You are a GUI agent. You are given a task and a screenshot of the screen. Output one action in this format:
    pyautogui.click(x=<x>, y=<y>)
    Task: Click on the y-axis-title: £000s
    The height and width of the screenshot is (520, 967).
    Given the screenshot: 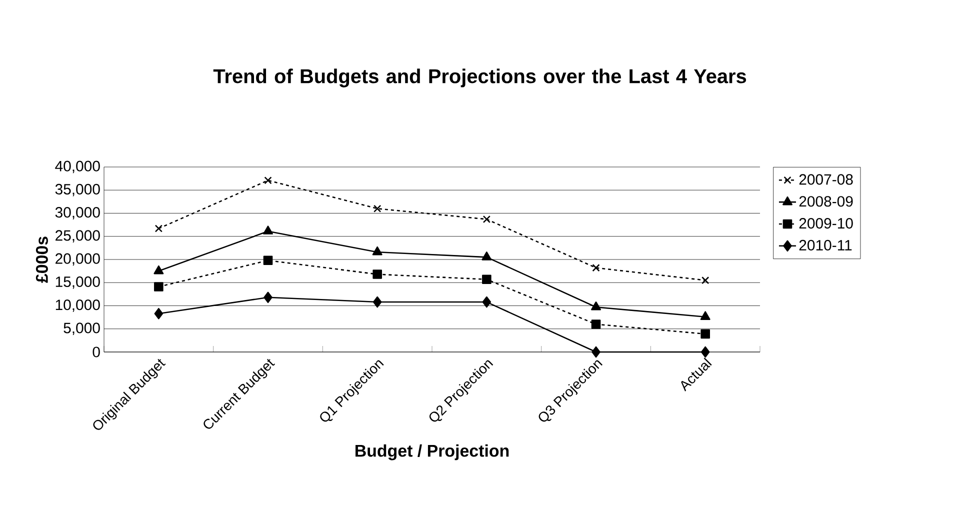 What is the action you would take?
    pyautogui.click(x=42, y=259)
    